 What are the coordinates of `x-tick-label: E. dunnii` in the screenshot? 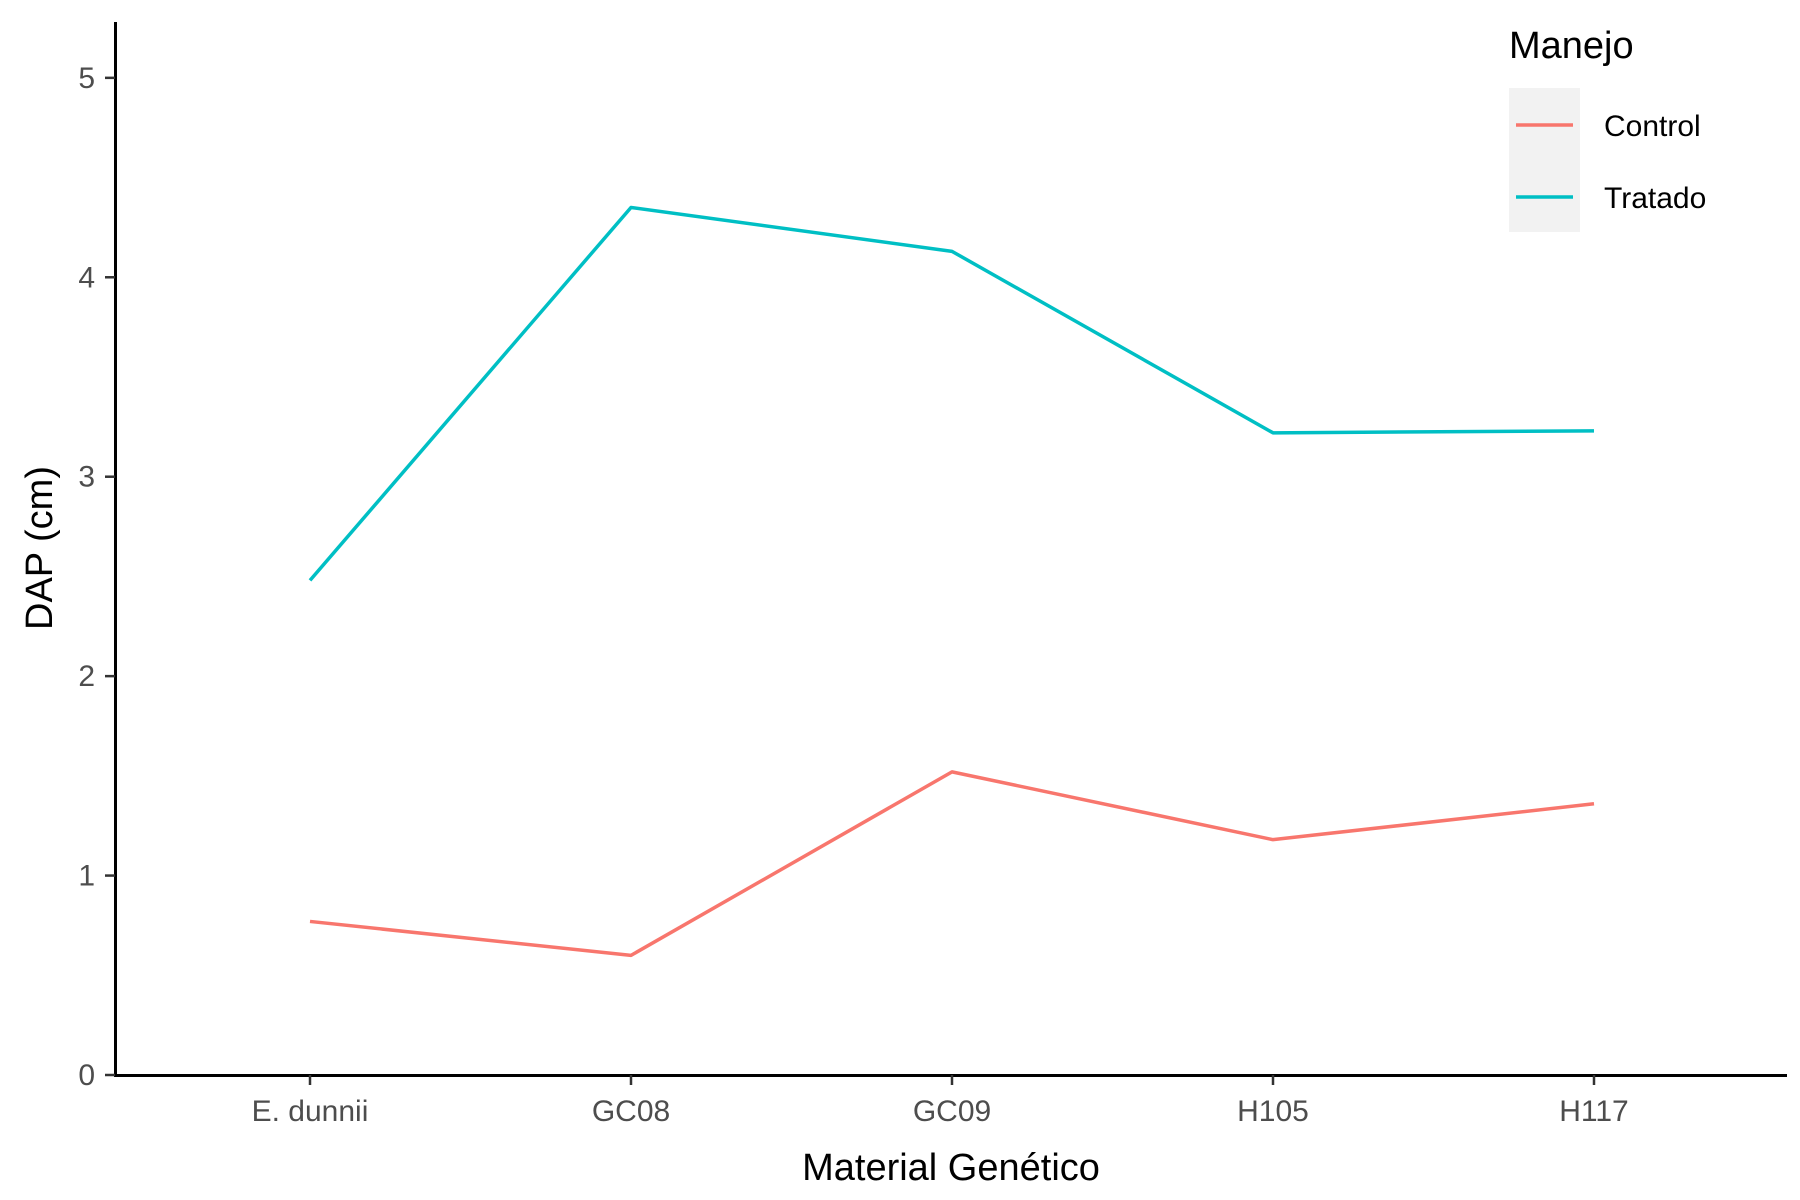 It's located at (310, 1111).